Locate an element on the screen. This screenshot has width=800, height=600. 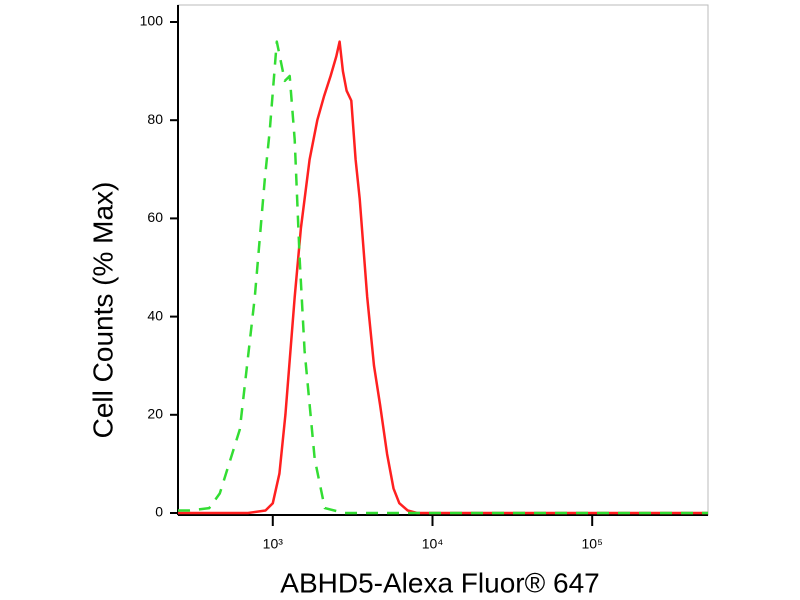
x-axis-title: ABHD5-Alexa Fluor® 647 is located at coordinates (439, 582).